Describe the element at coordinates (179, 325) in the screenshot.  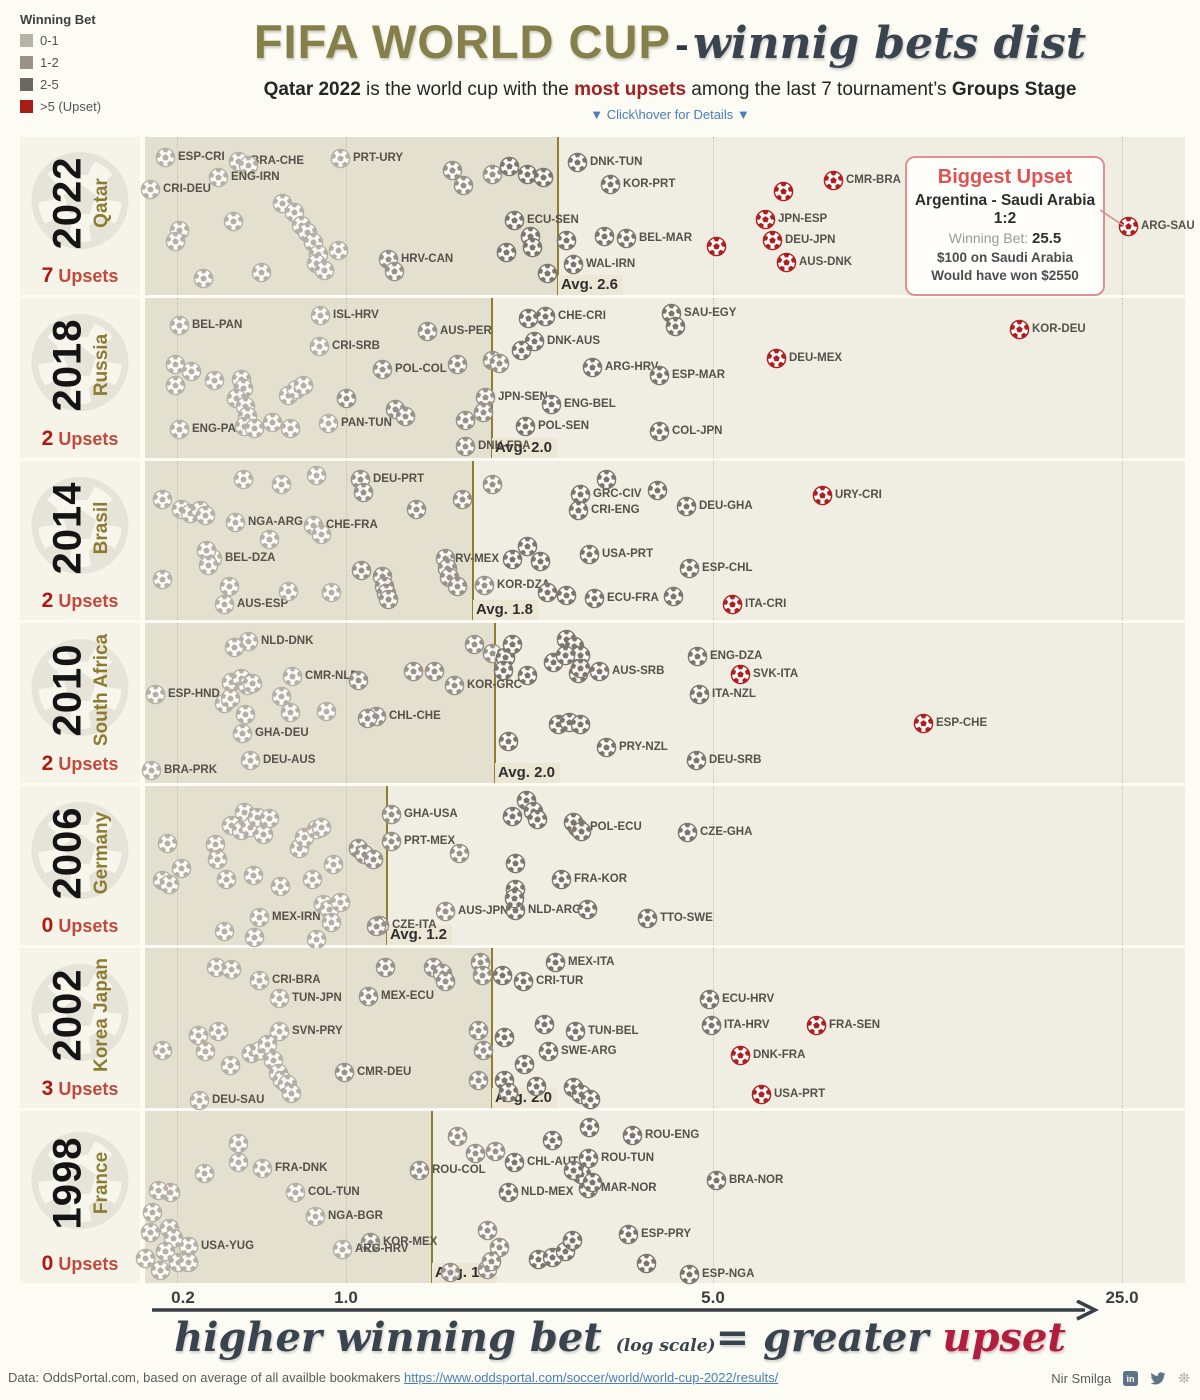
I see `match-ball-BEL-PAN` at that location.